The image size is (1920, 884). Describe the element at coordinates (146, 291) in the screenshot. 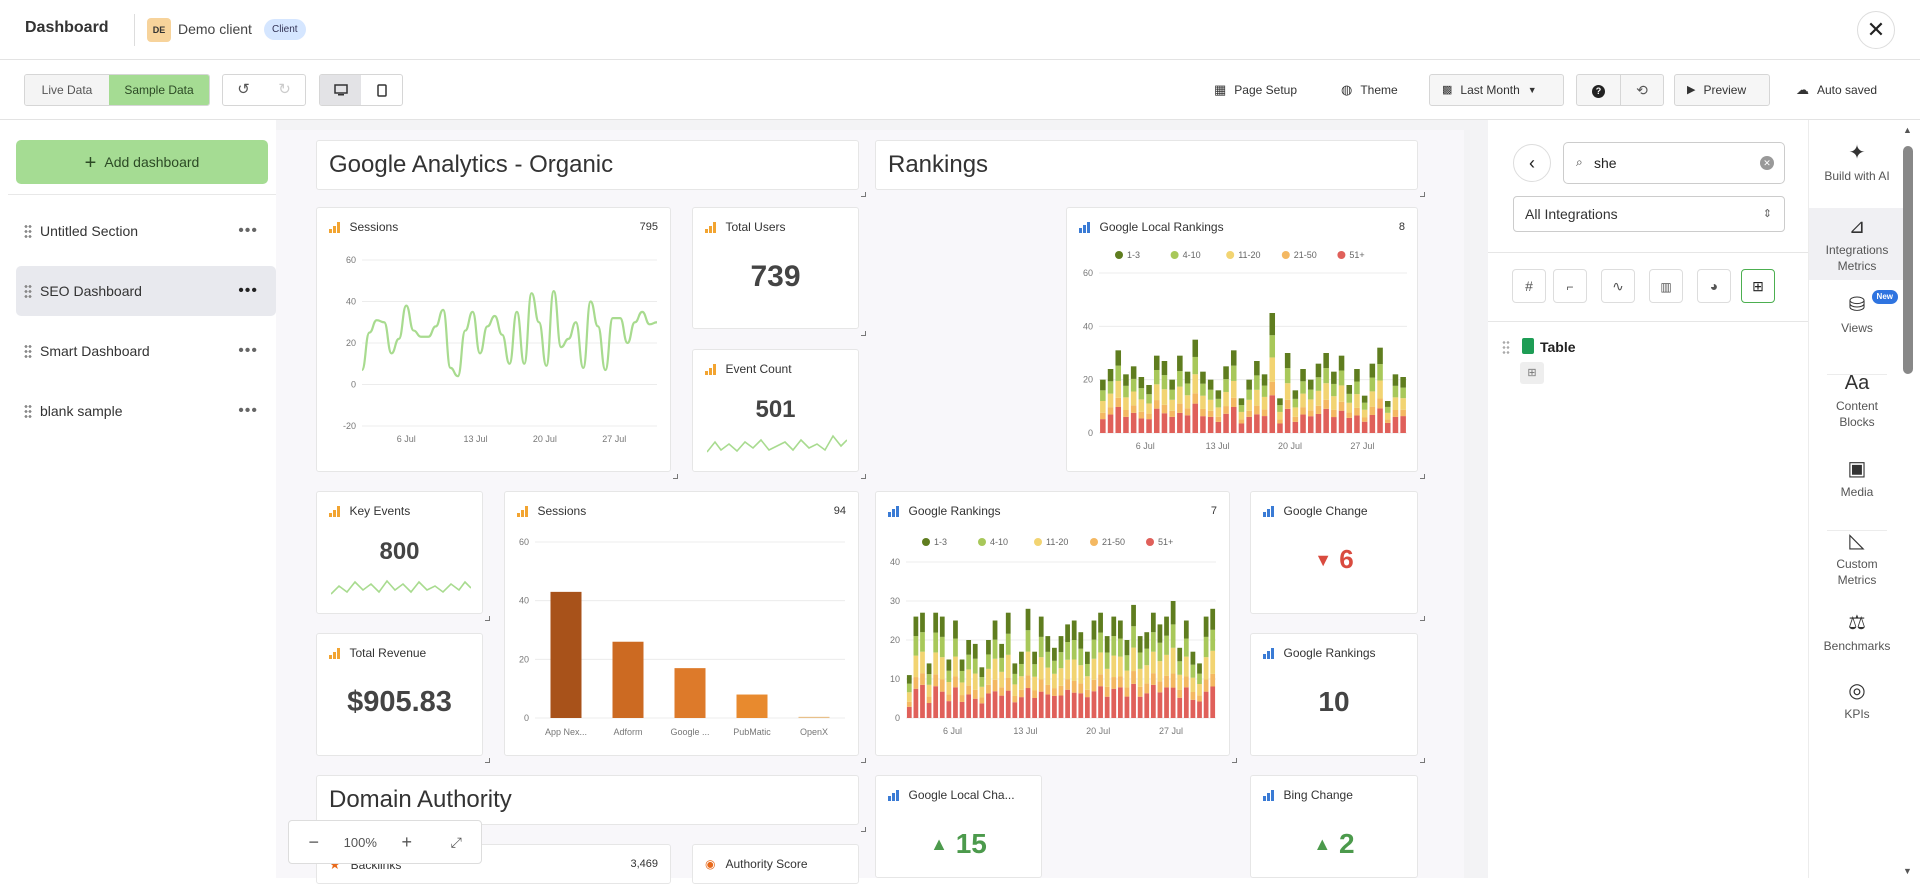

I see `sidebar-item-seo-dashboard: SEO Dashboard •••` at that location.